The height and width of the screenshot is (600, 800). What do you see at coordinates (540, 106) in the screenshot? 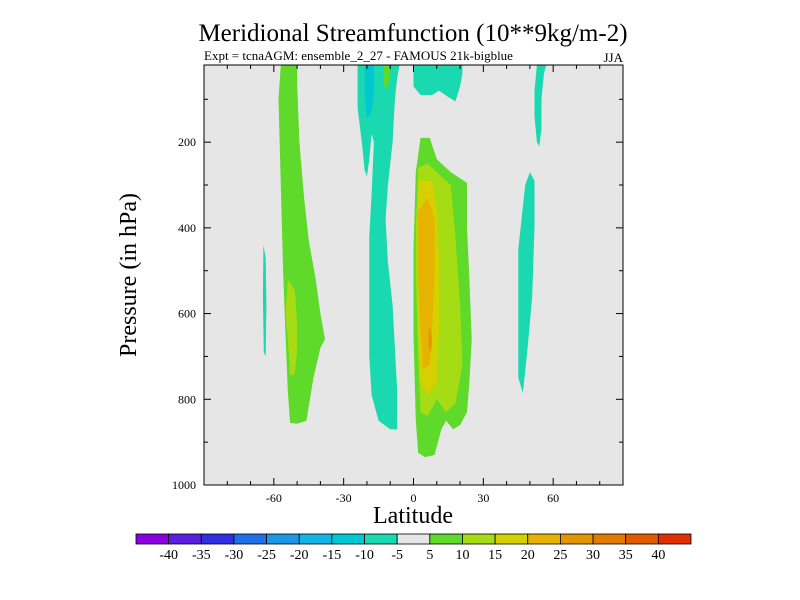
I see `contour-nh-negative-upper` at bounding box center [540, 106].